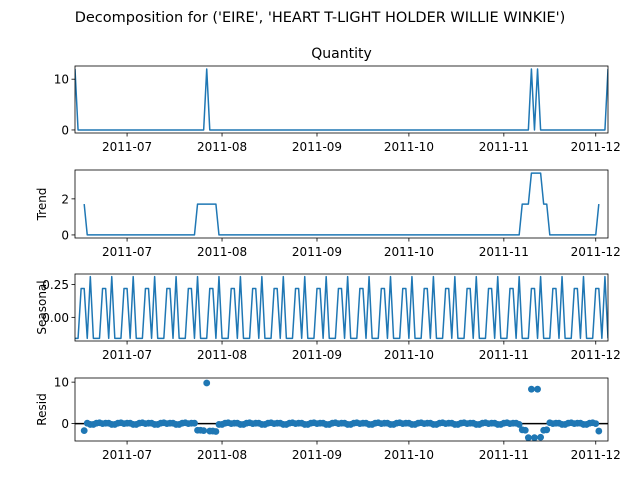 The height and width of the screenshot is (480, 640). Describe the element at coordinates (409, 147) in the screenshot. I see `observed-xtick-label: 2011-10` at that location.